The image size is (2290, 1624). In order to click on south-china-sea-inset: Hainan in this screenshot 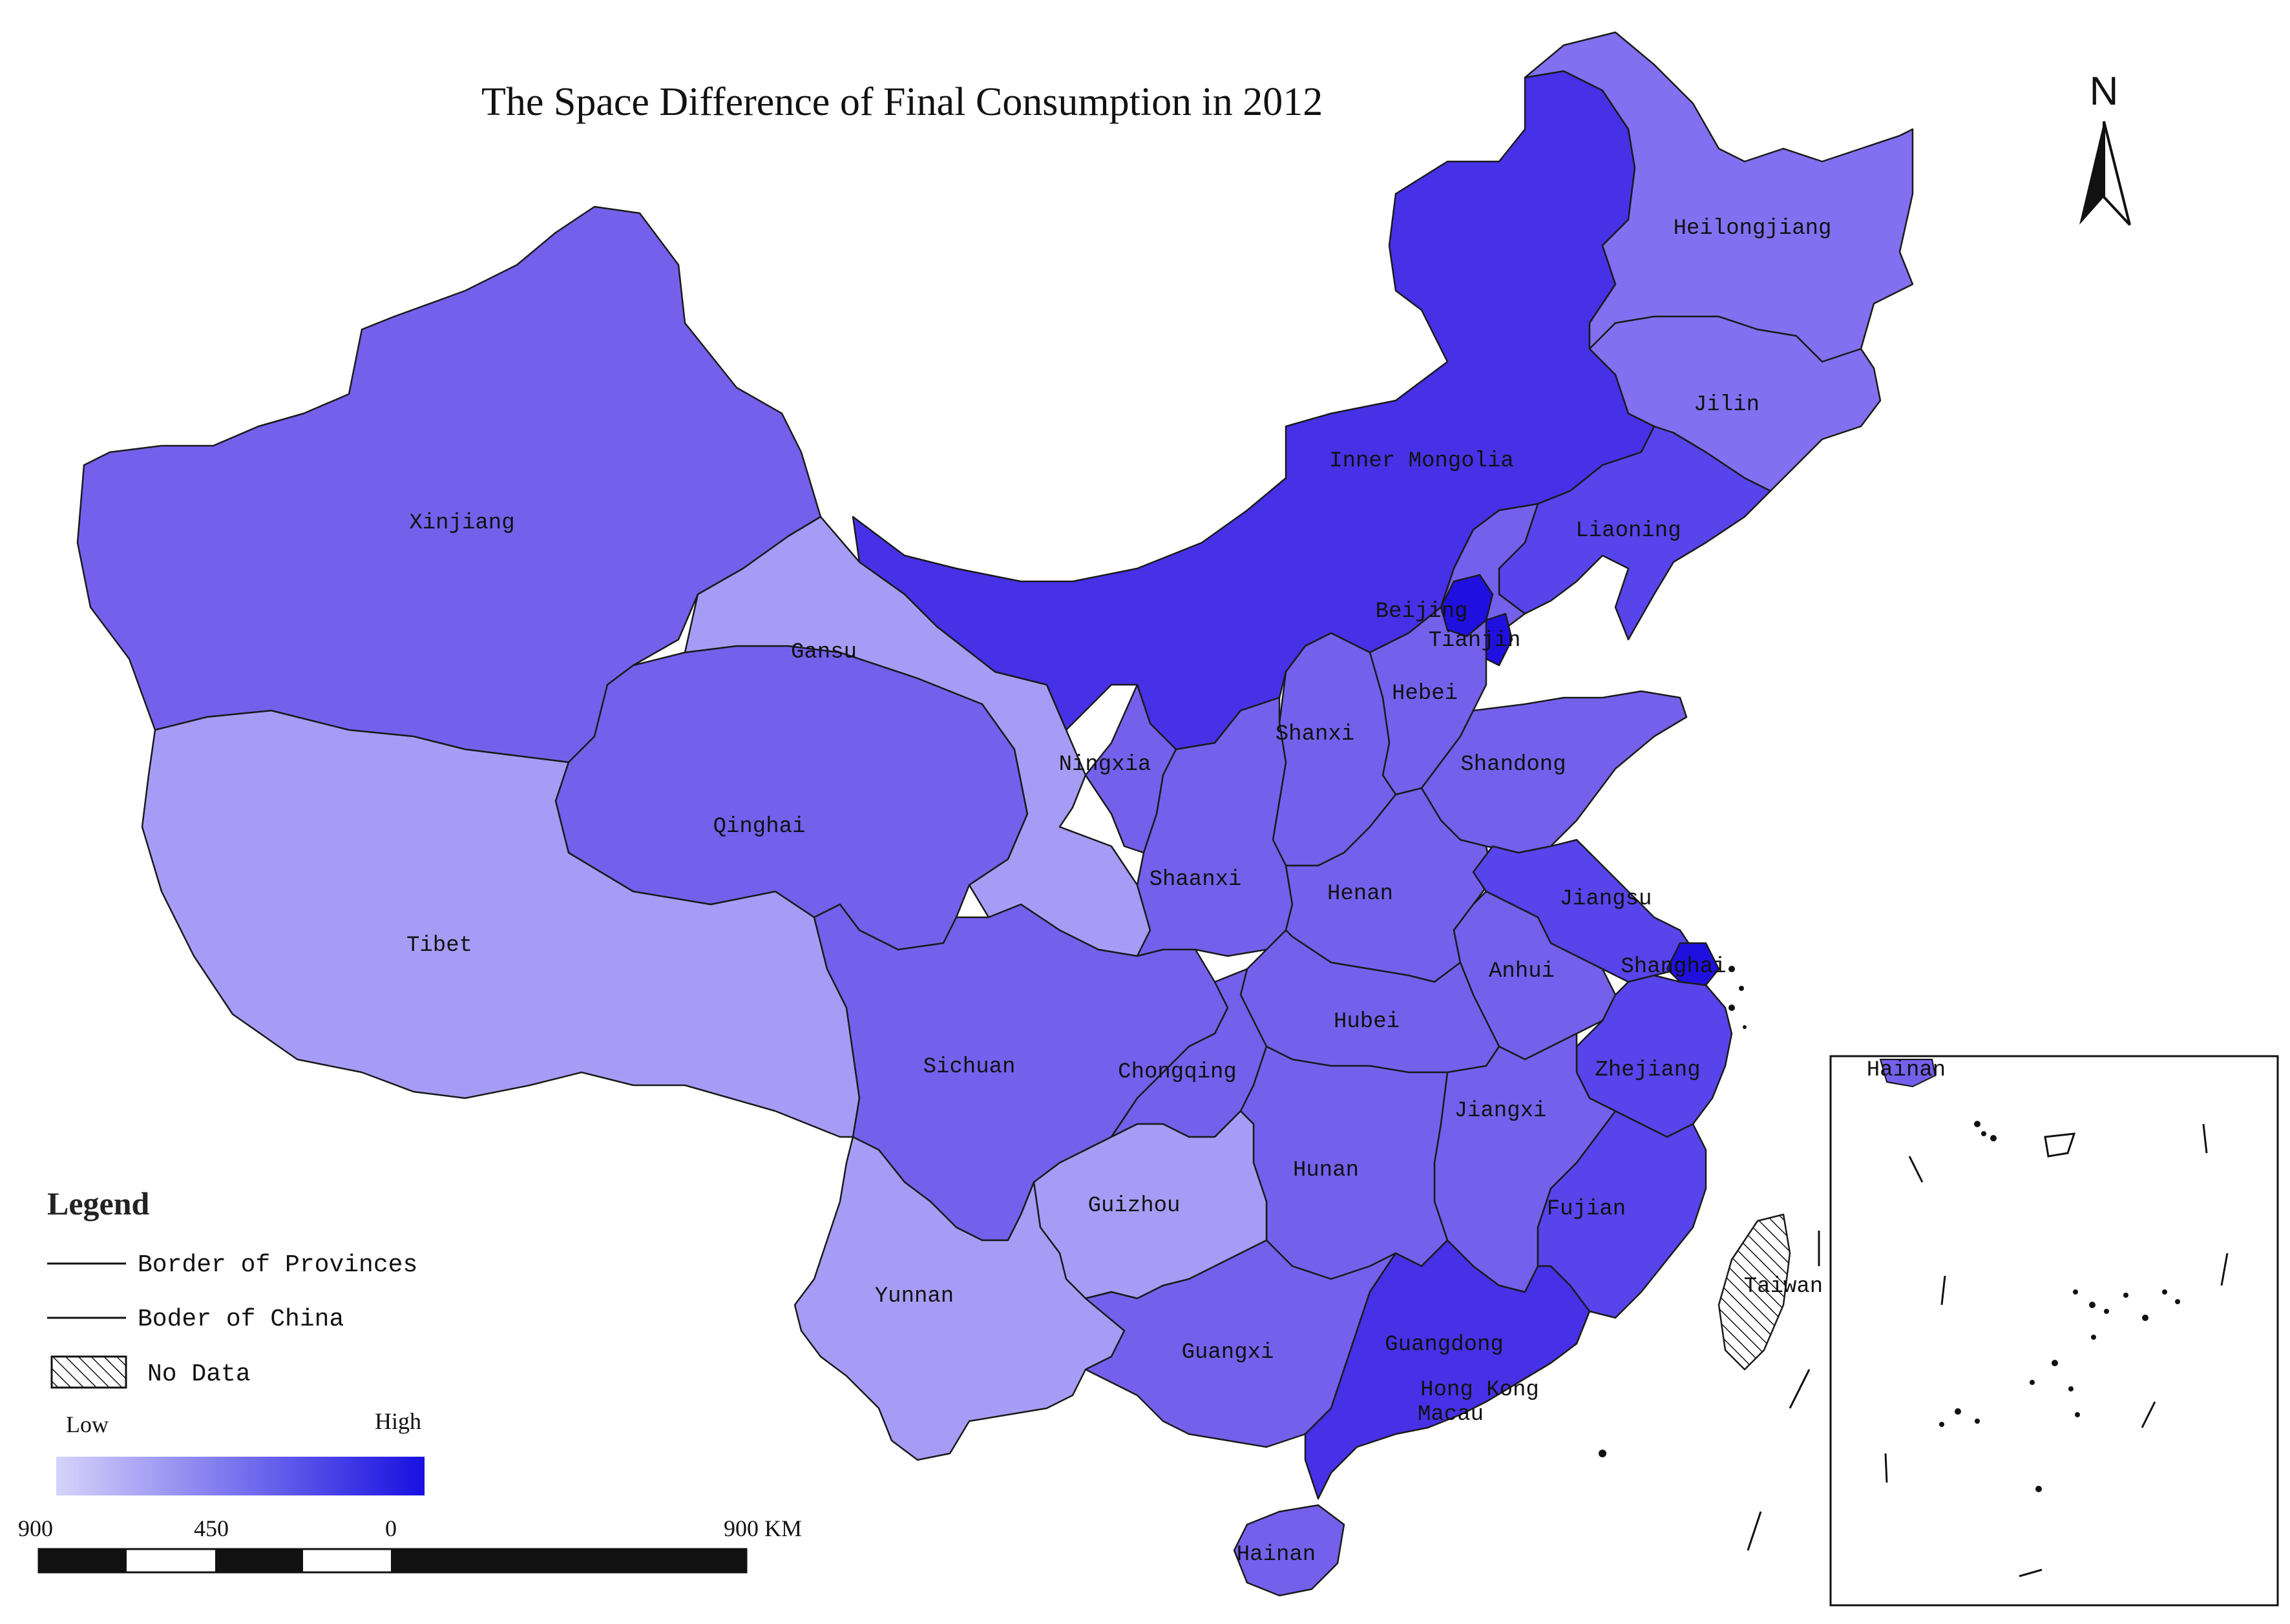, I will do `click(2054, 1331)`.